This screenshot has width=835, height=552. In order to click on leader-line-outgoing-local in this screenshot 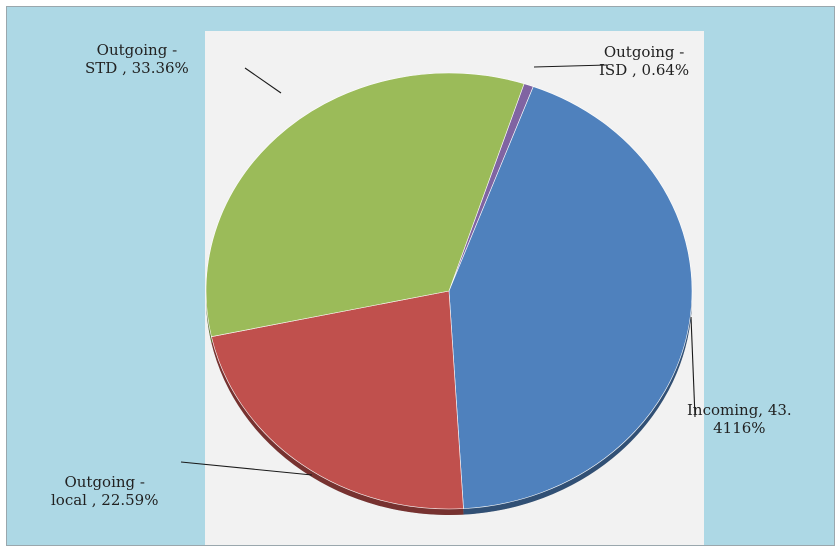, I will do `click(246, 468)`.